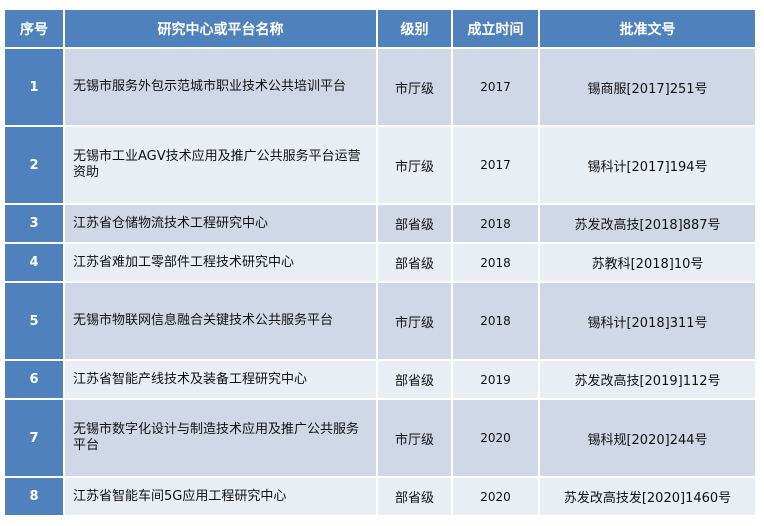 The image size is (764, 526). I want to click on header-level: 级别, so click(414, 28).